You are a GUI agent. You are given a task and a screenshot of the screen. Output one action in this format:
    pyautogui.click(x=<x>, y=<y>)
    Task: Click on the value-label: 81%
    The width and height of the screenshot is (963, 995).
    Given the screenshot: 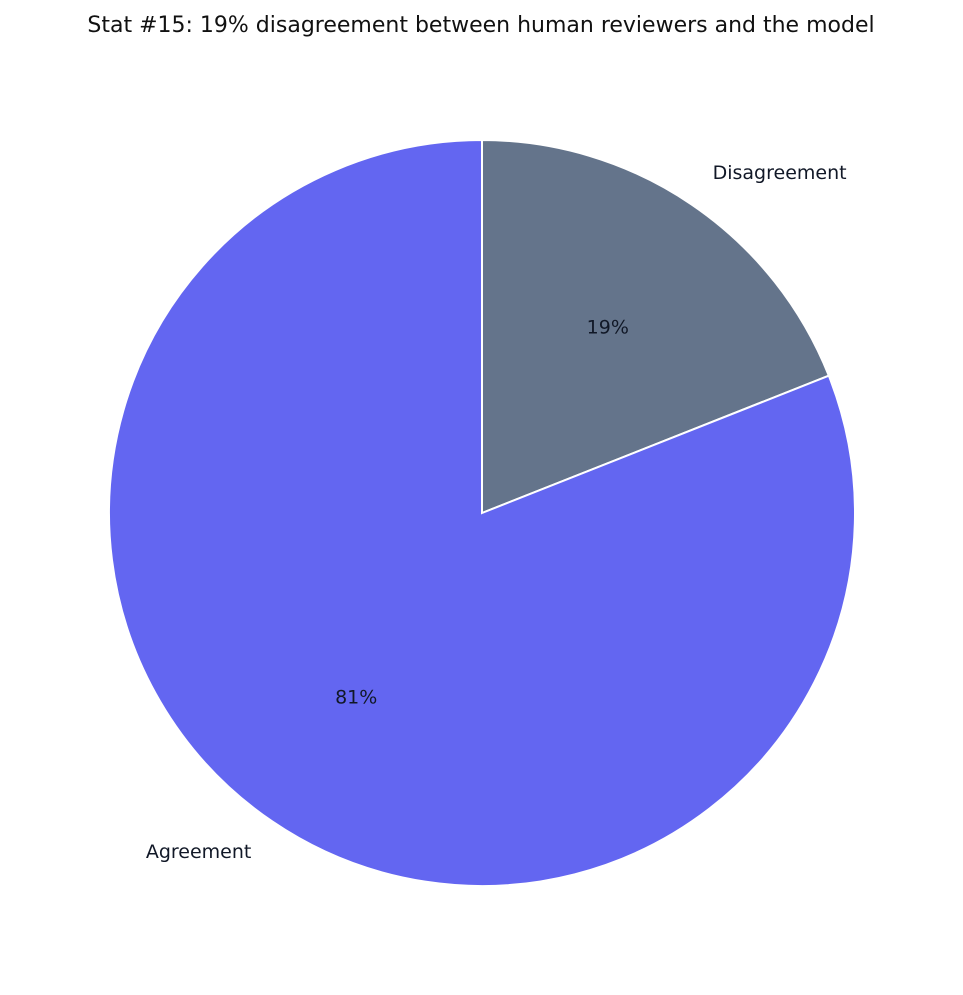 What is the action you would take?
    pyautogui.click(x=356, y=698)
    